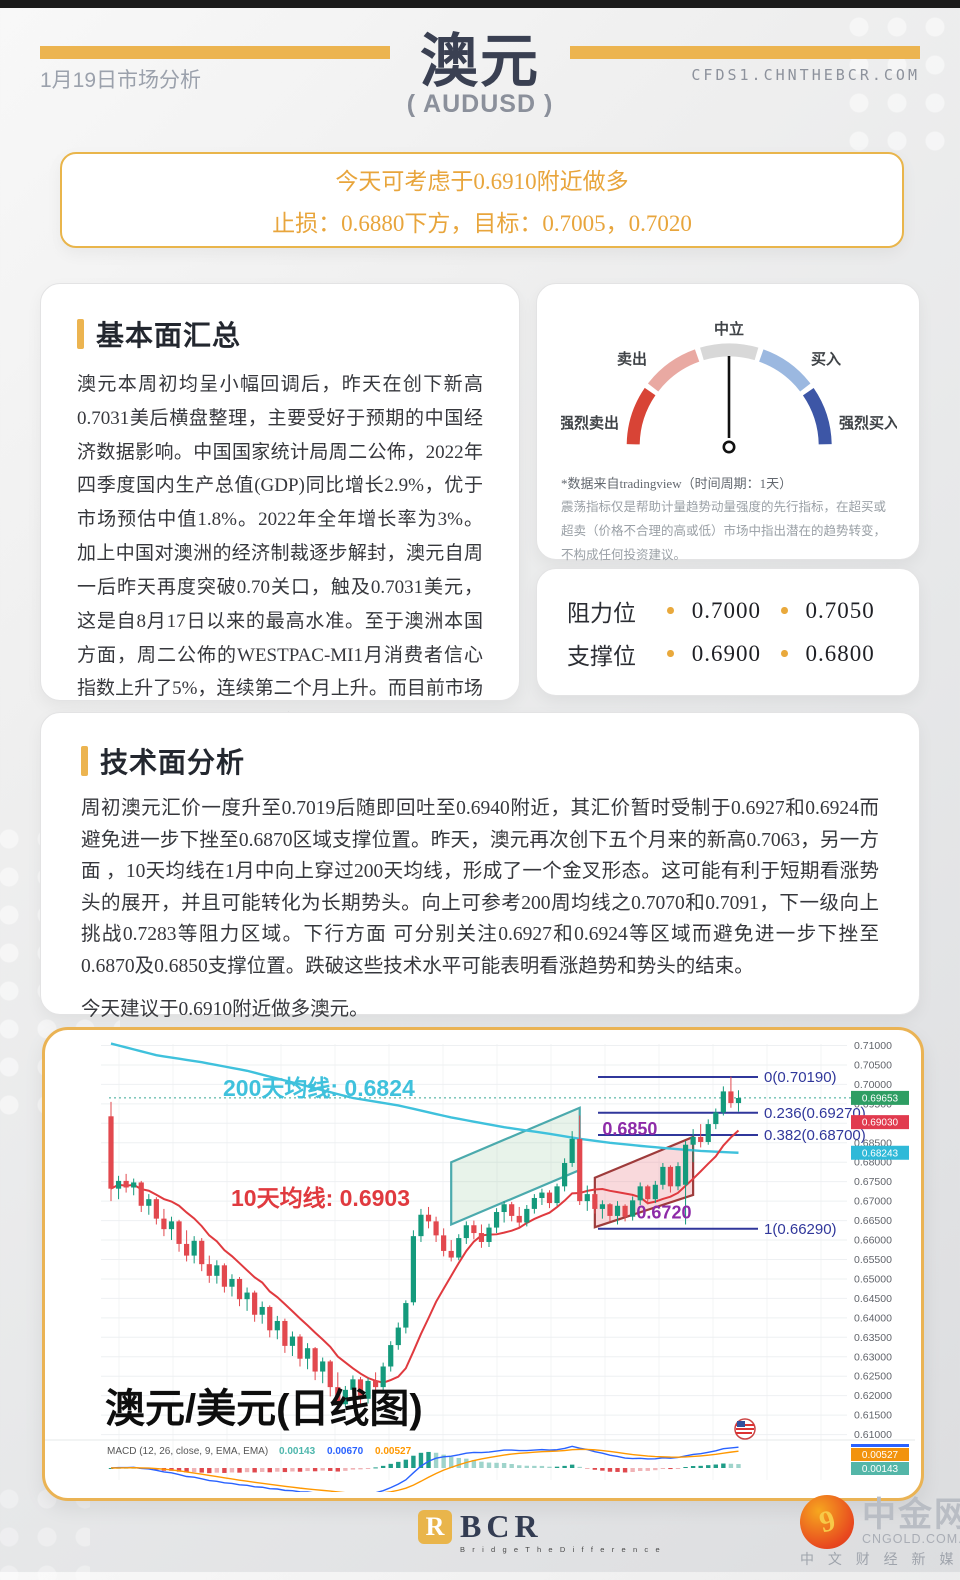 The width and height of the screenshot is (960, 1580). What do you see at coordinates (482, 223) in the screenshot?
I see `advice-line-2: 止损：0.6880下方，目标：0.7005，0.7020` at bounding box center [482, 223].